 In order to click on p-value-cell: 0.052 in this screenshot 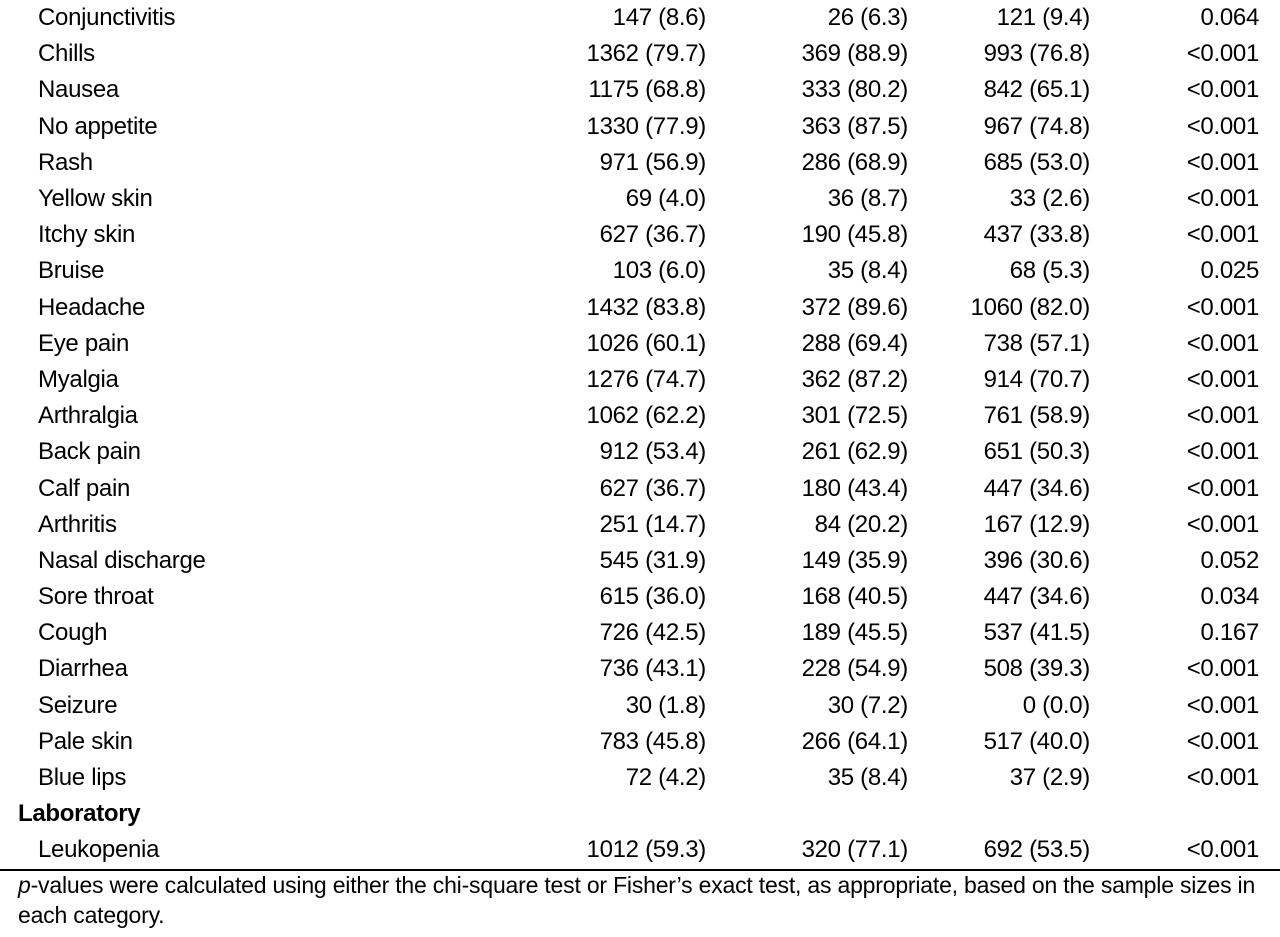, I will do `click(1229, 560)`.